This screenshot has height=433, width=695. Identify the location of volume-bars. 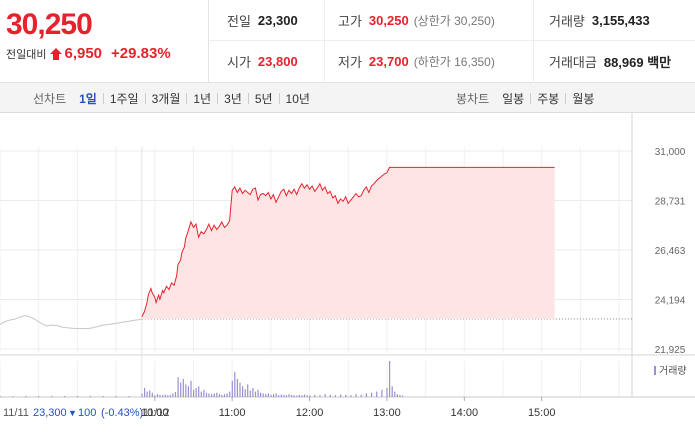
(202, 379).